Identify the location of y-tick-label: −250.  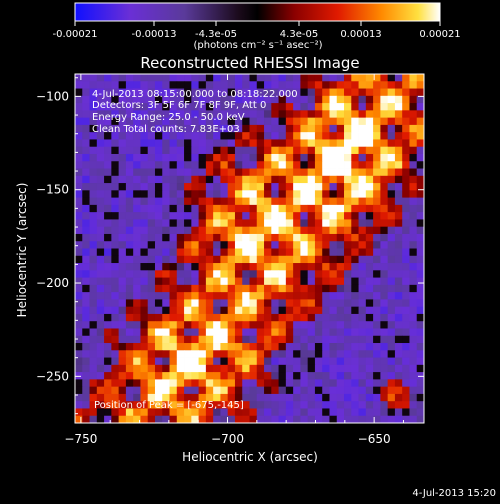
(52, 376).